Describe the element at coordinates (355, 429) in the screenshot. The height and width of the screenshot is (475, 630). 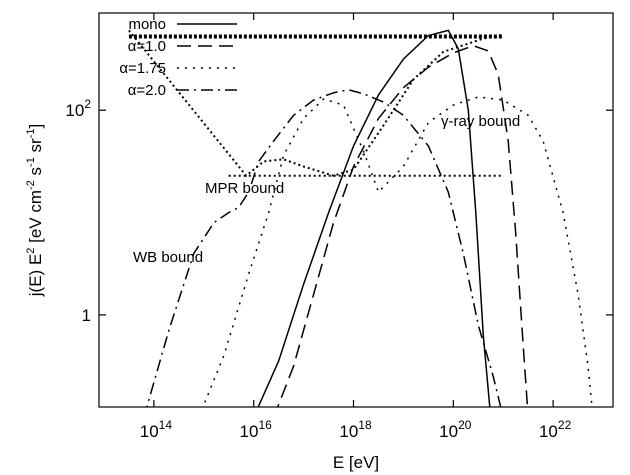
I see `x-tick-label-18: 1018` at that location.